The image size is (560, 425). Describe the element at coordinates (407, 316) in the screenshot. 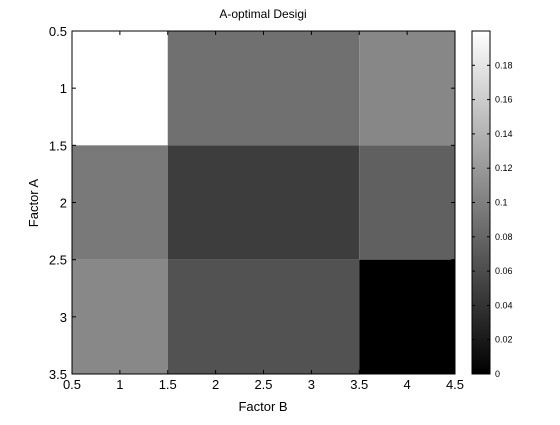

I see `heatmap-cell-r3-c3` at that location.